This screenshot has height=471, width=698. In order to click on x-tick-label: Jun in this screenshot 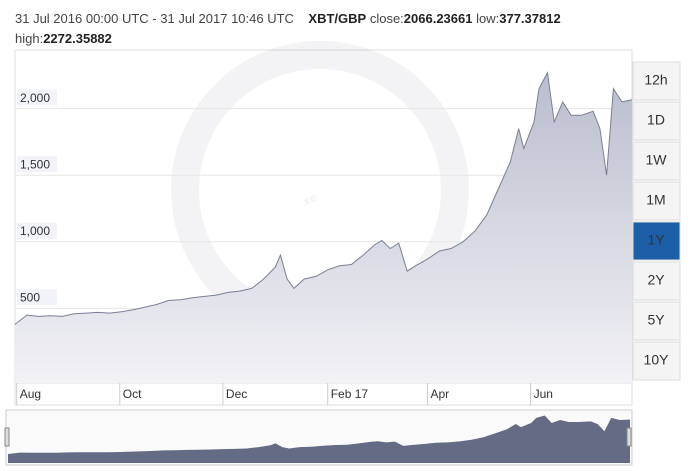, I will do `click(543, 394)`.